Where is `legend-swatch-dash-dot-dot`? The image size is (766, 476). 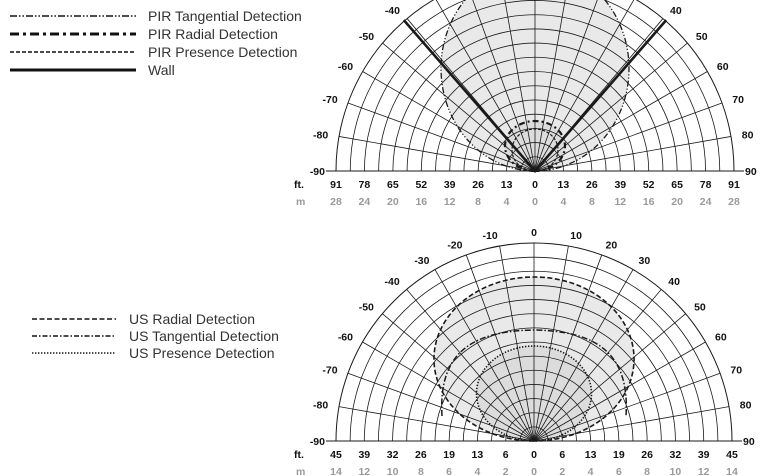 legend-swatch-dash-dot-dot is located at coordinates (73, 16).